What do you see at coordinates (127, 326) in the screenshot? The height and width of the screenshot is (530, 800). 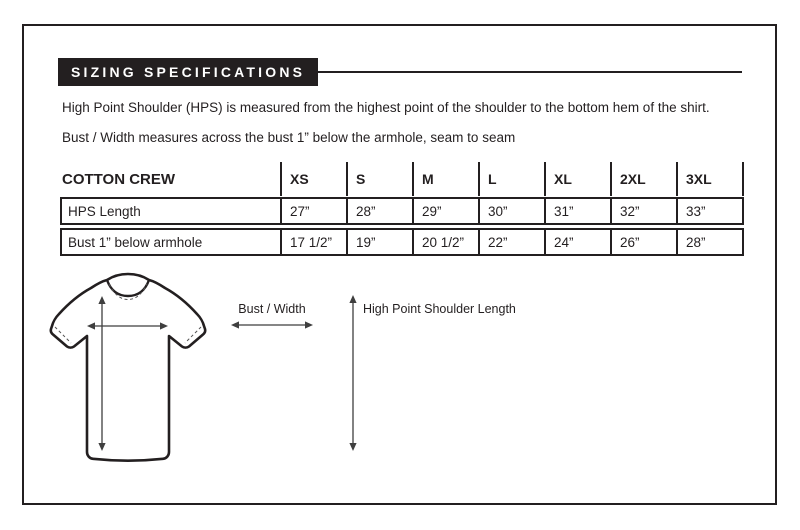 I see `horizontal-measure-arrow` at bounding box center [127, 326].